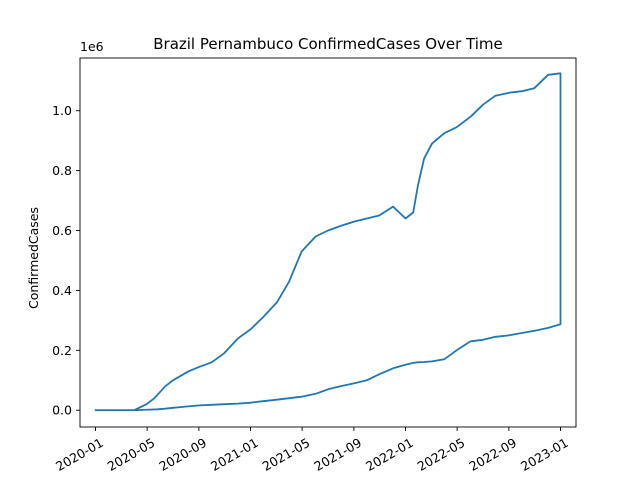  Describe the element at coordinates (62, 230) in the screenshot. I see `y-tick-label: 0.6` at that location.